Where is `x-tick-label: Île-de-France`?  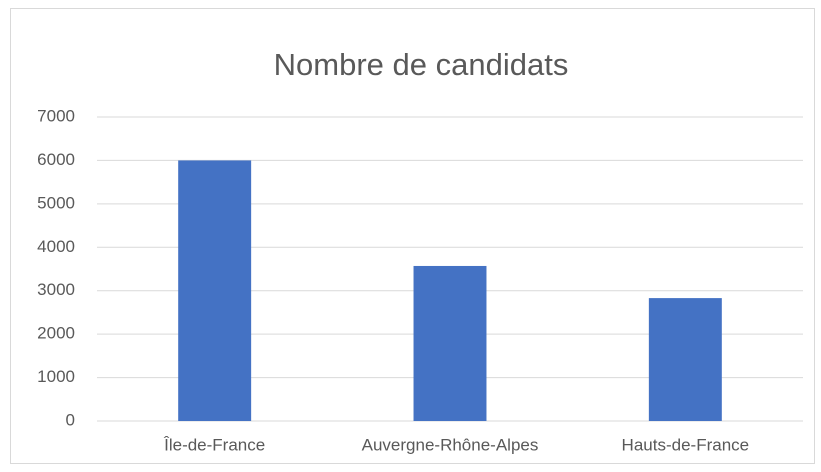 x-tick-label: Île-de-France is located at coordinates (214, 444).